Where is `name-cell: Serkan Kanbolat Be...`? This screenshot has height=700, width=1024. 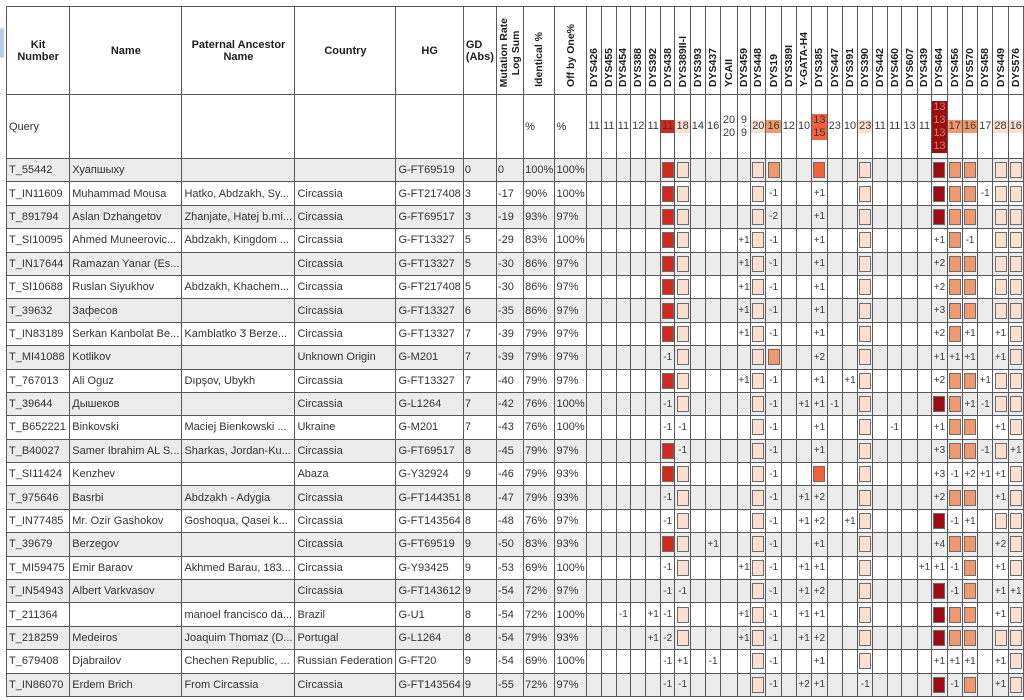 name-cell: Serkan Kanbolat Be... is located at coordinates (126, 334).